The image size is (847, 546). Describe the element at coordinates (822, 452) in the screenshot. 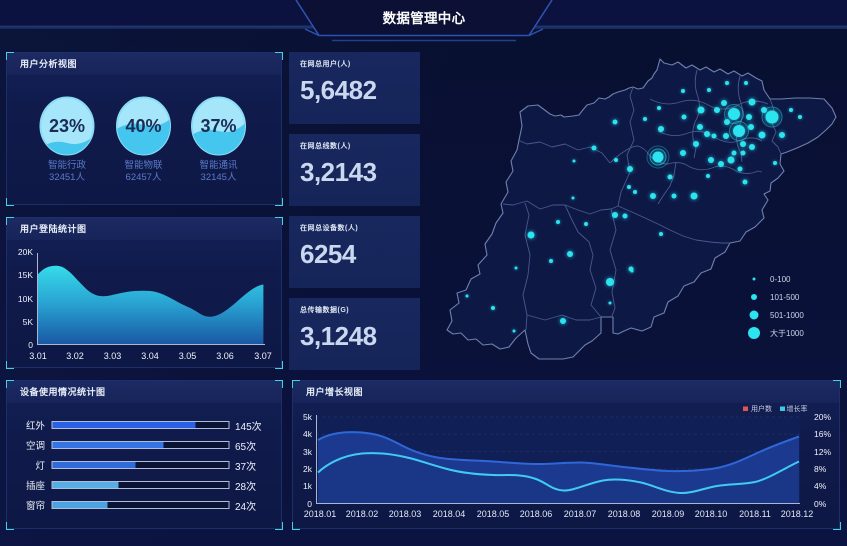

I see `svg-text: 12%` at that location.